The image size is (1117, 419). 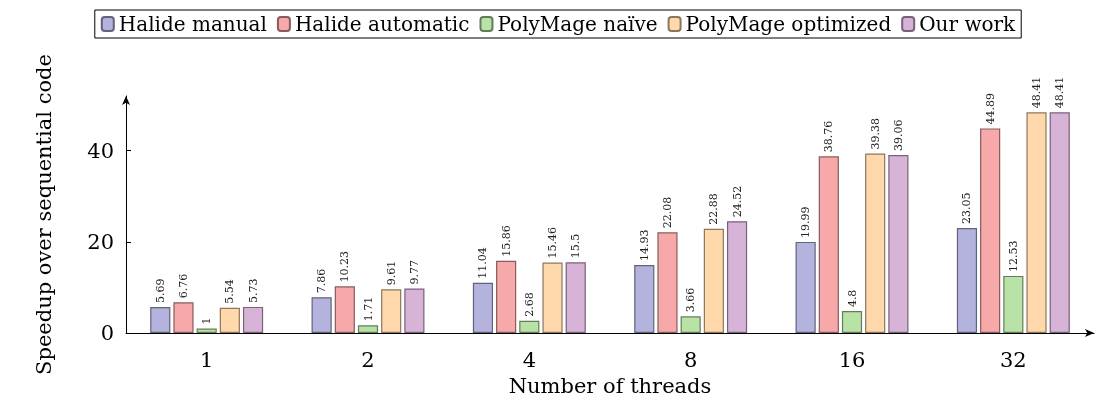 What do you see at coordinates (368, 359) in the screenshot?
I see `x-tick-label: 2` at bounding box center [368, 359].